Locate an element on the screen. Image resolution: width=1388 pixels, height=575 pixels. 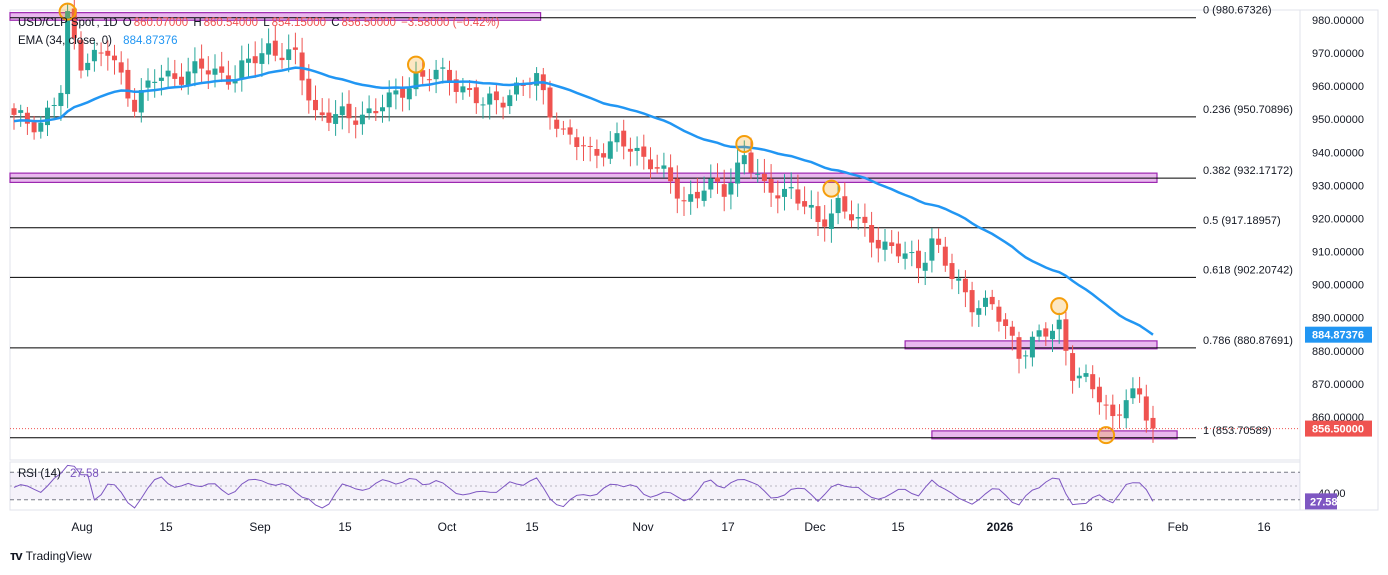
ema-price-badge is located at coordinates (1338, 334).